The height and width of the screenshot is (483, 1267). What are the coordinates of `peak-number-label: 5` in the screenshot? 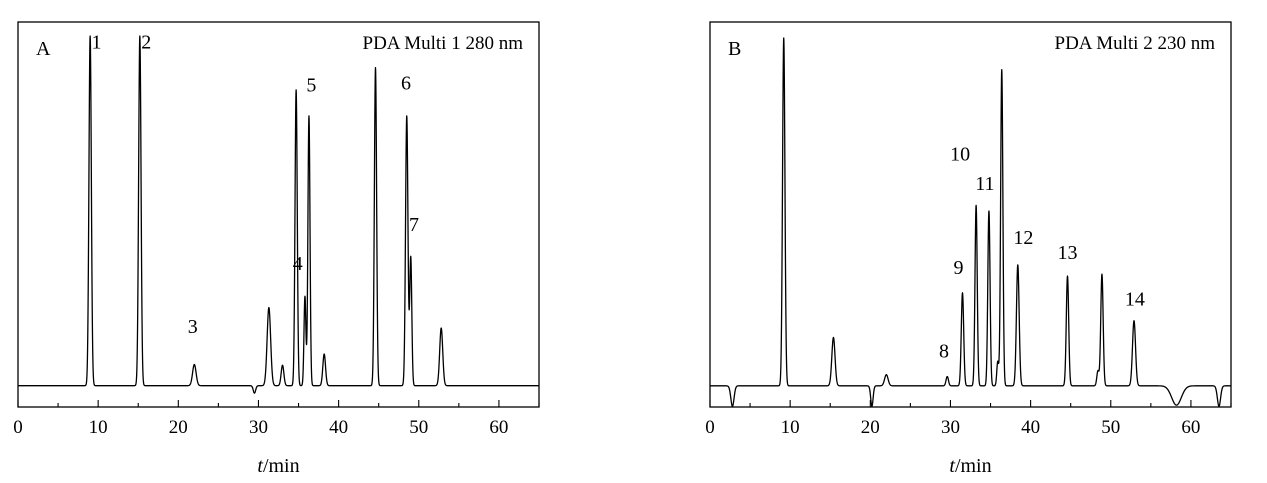 It's located at (311, 85).